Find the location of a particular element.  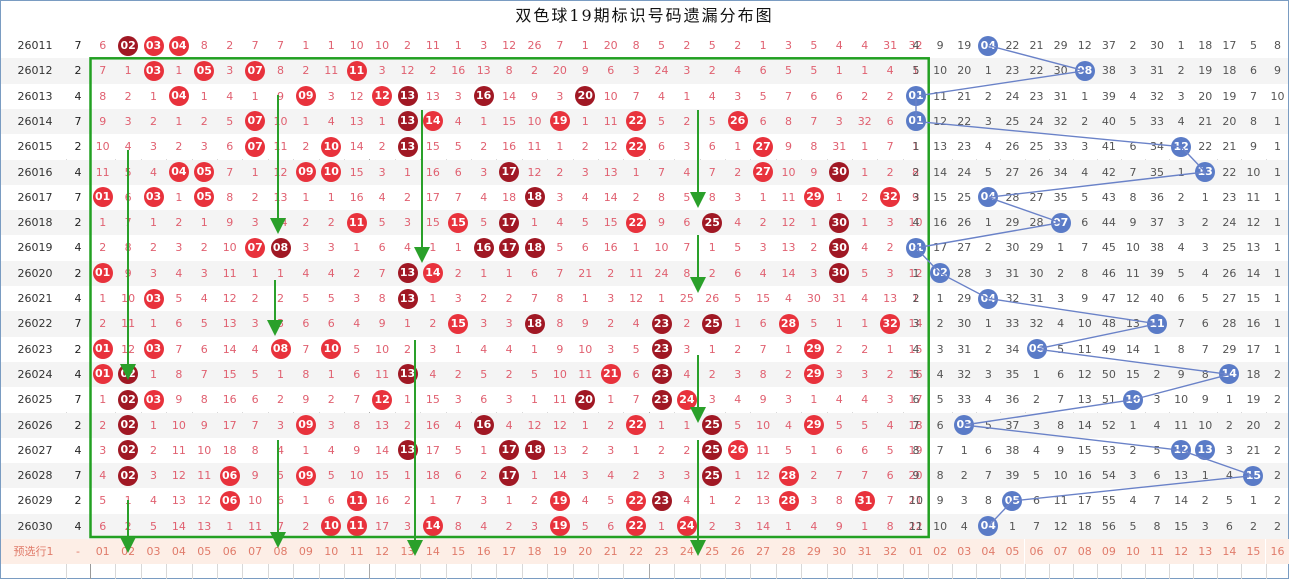

tail-digit-cell: 7 is located at coordinates (78, 476).